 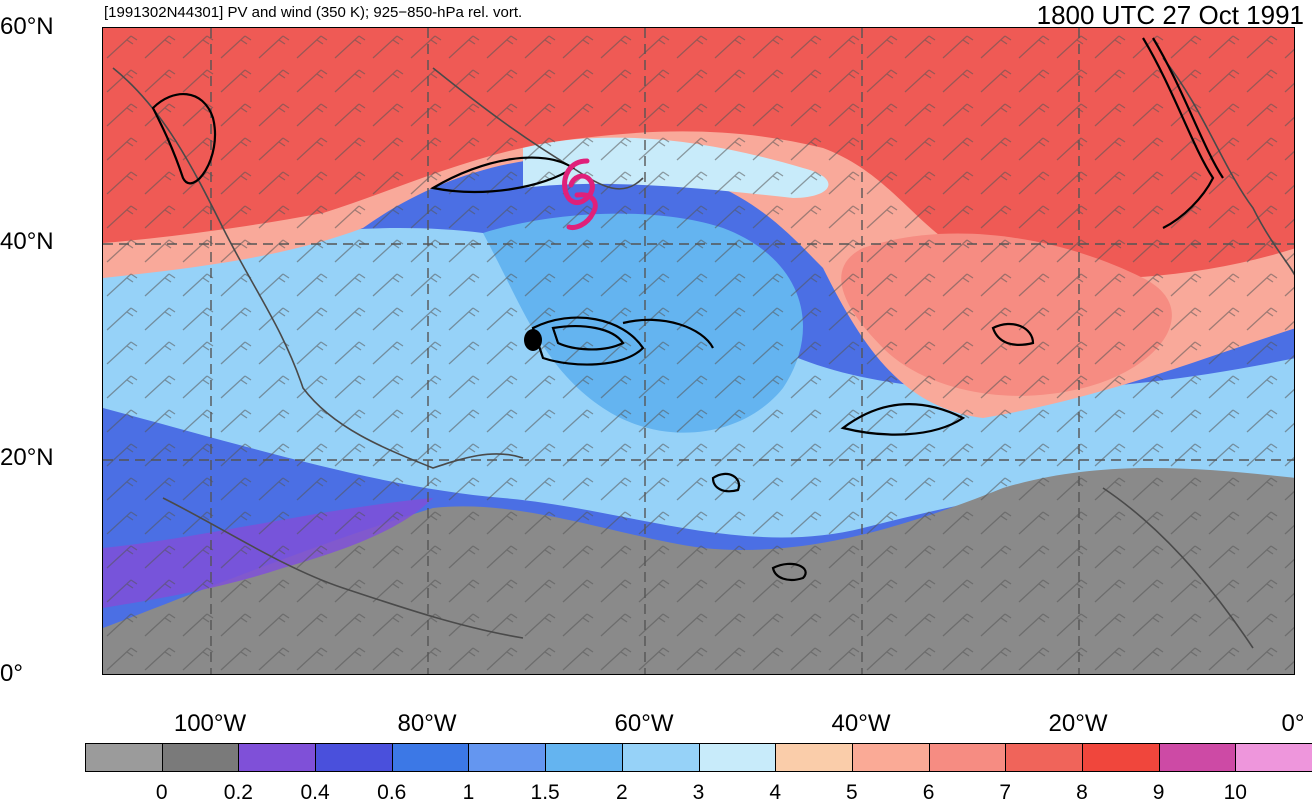 What do you see at coordinates (1078, 723) in the screenshot?
I see `lon-label-20w: 20°W` at bounding box center [1078, 723].